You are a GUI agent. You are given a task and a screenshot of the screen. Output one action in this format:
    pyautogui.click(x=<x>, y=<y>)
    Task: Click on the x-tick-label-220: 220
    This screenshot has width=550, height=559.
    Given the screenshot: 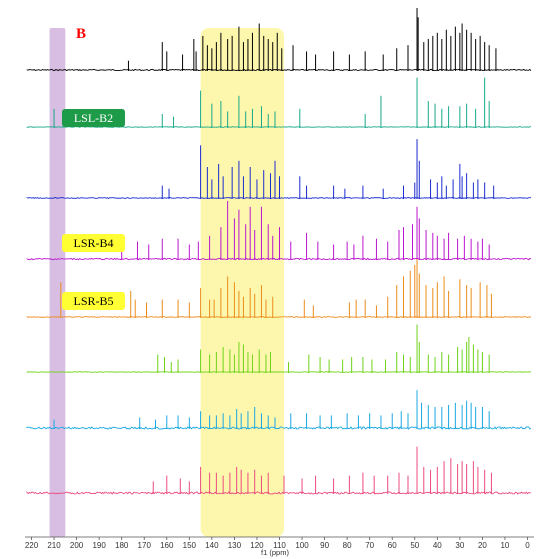 What is the action you would take?
    pyautogui.click(x=32, y=545)
    